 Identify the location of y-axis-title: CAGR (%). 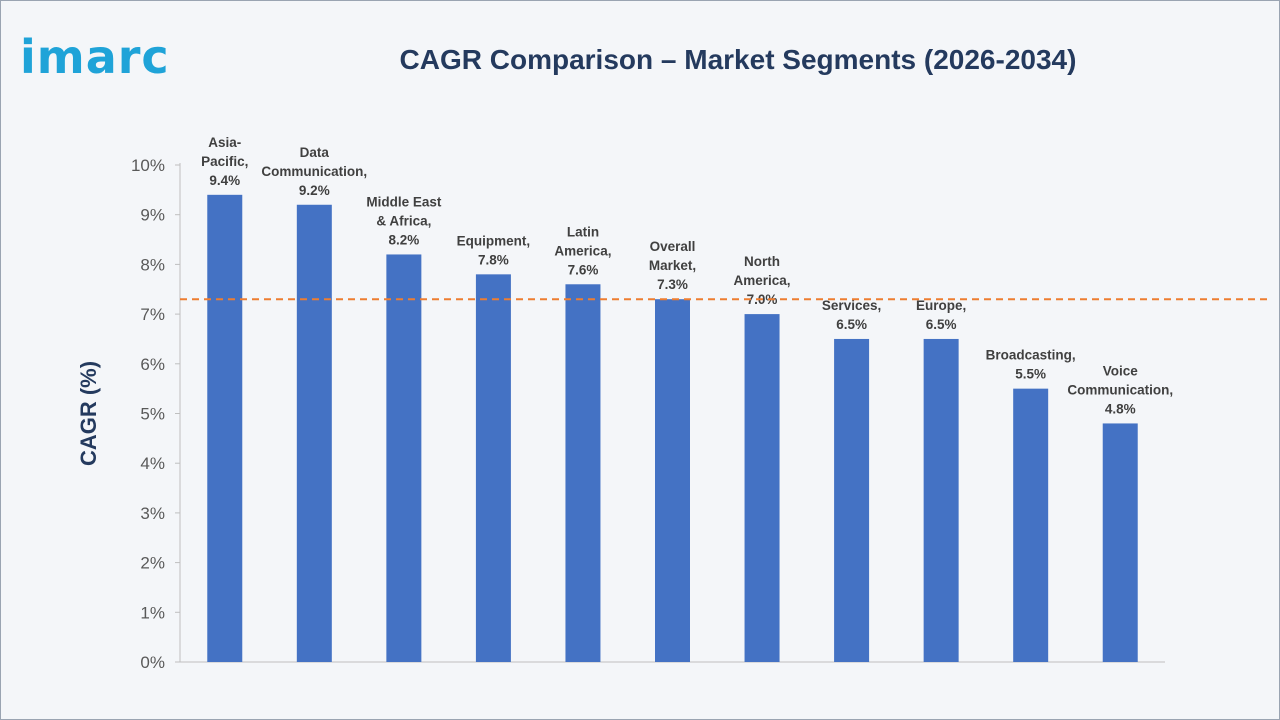
(88, 413).